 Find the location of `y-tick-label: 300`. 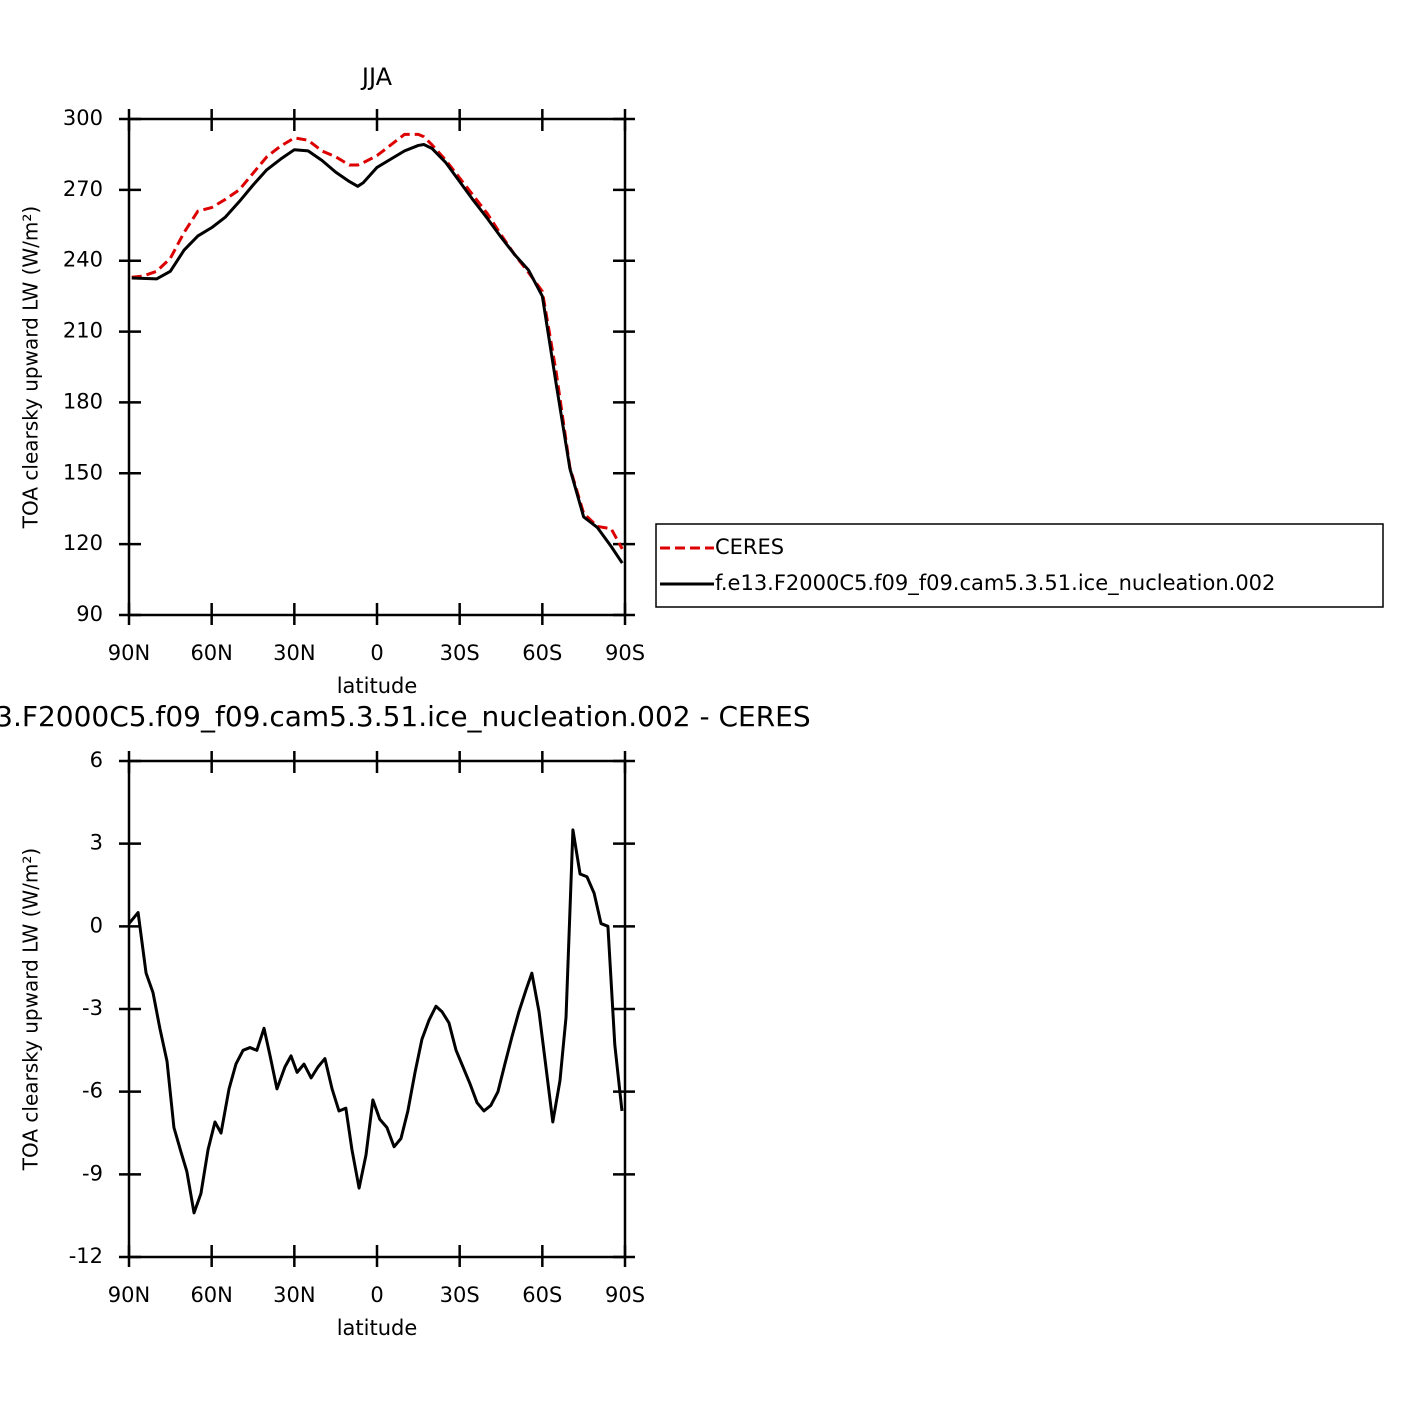

y-tick-label: 300 is located at coordinates (83, 118).